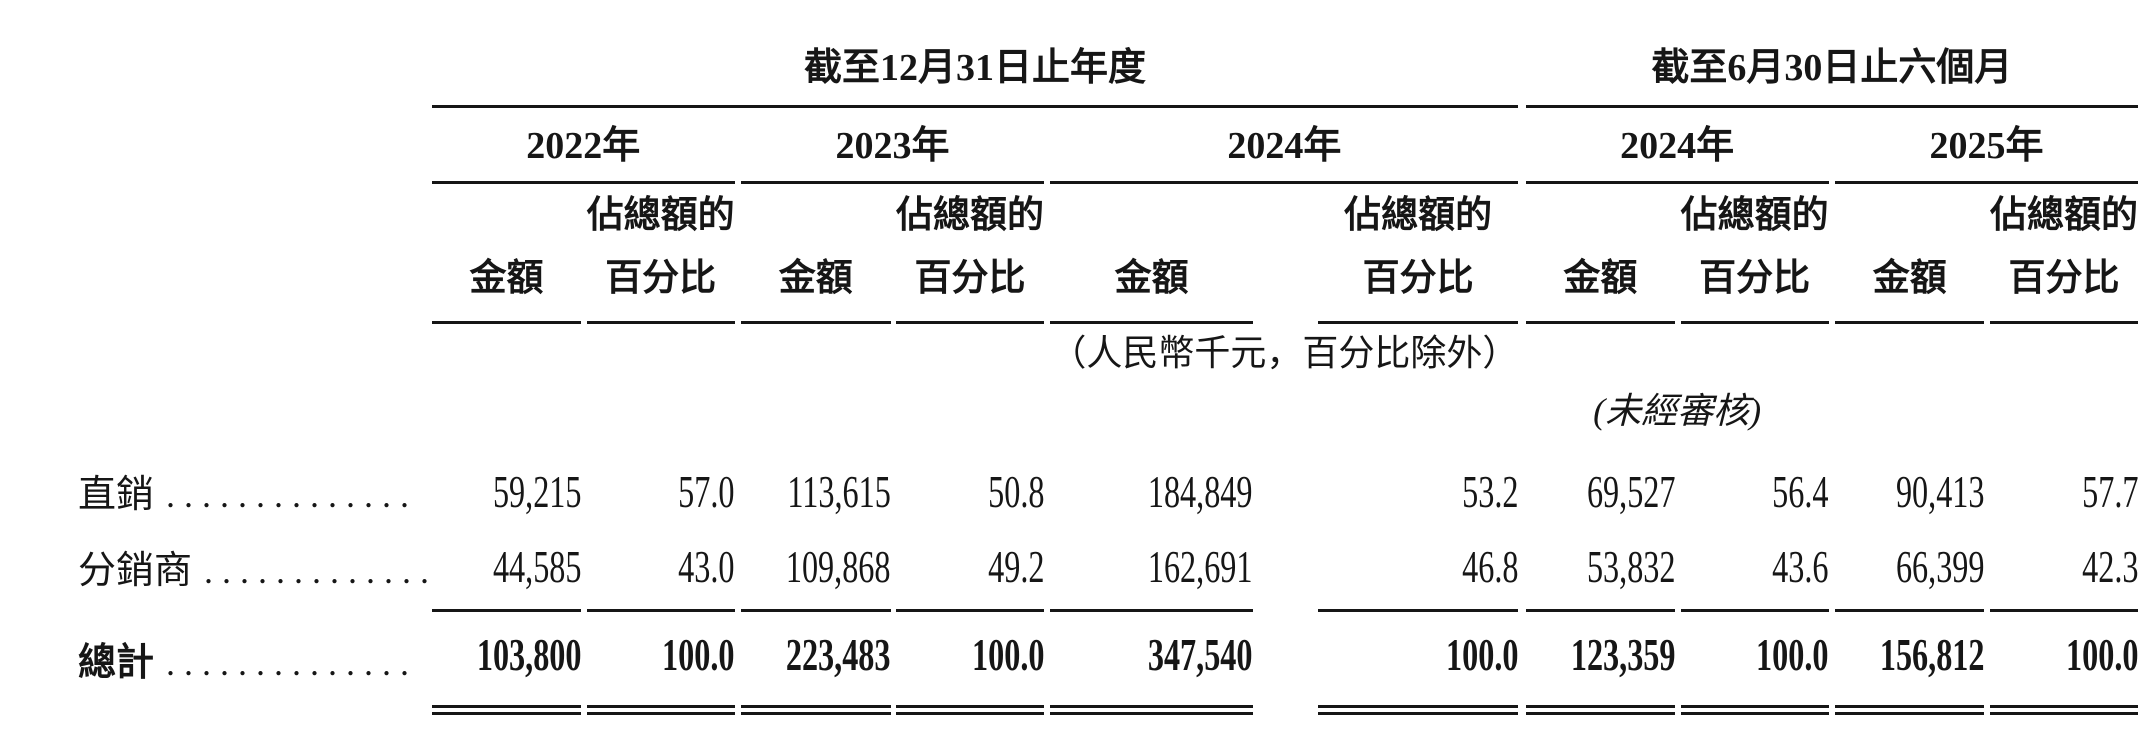 This screenshot has height=756, width=2138. Describe the element at coordinates (1831, 72) in the screenshot. I see `section-header-interim: 截至6月30日止六個月` at that location.